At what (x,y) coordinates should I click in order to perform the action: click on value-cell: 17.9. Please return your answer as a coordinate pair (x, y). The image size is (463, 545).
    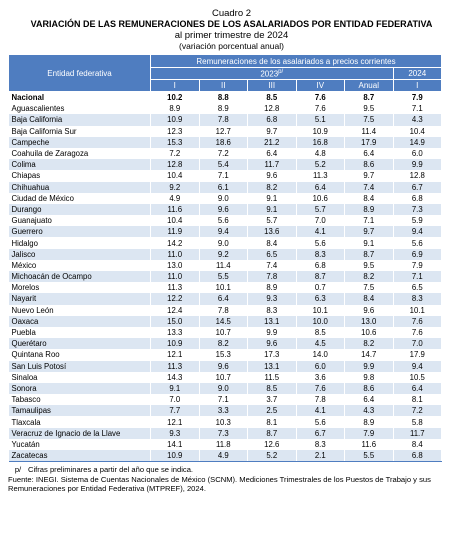
    Looking at the image, I should click on (417, 355).